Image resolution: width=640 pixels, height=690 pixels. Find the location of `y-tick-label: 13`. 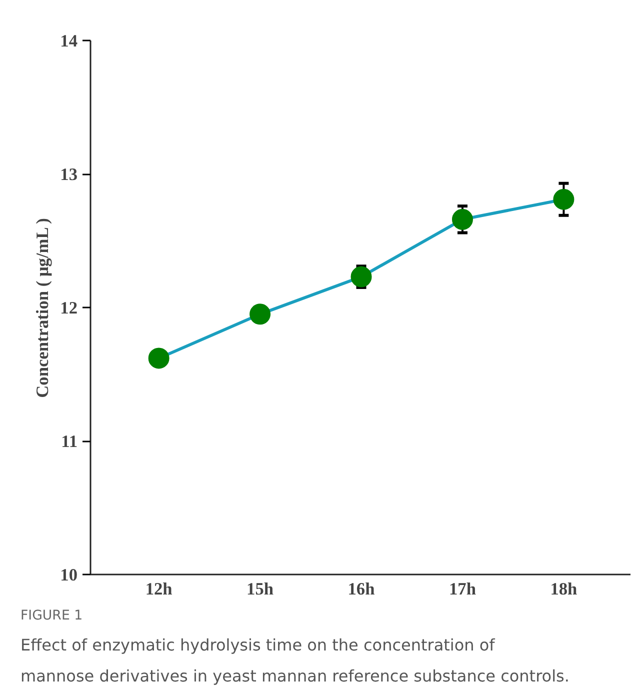

y-tick-label: 13 is located at coordinates (69, 174).